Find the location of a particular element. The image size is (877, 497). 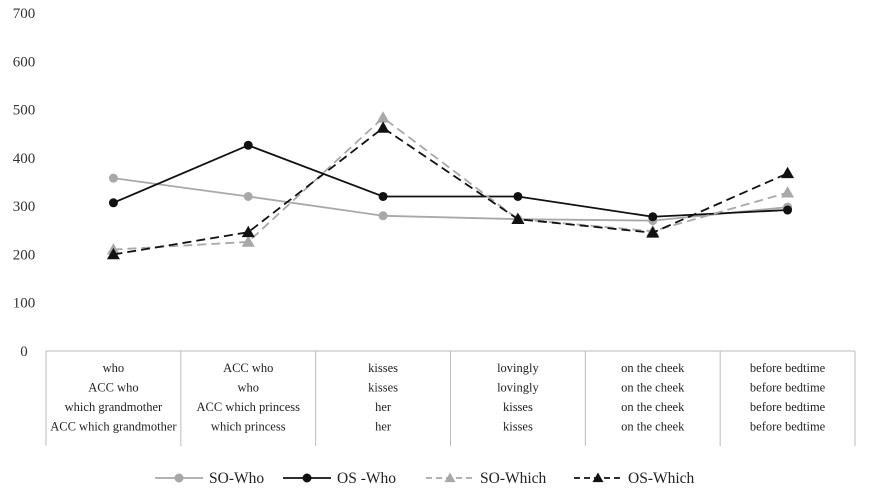

y-tick-label: 200 is located at coordinates (24, 255).